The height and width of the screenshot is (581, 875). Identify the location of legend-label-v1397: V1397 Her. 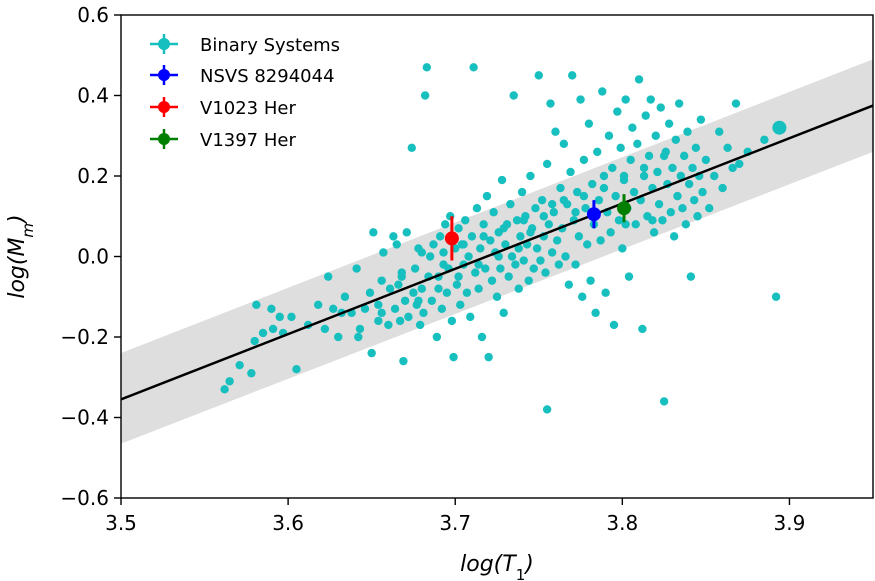
(248, 140).